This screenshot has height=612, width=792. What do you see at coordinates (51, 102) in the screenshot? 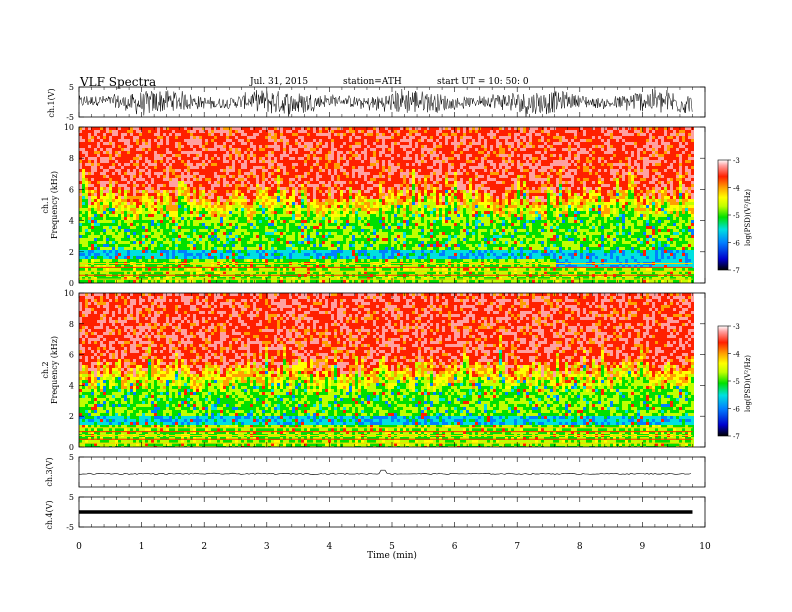
I see `ch1-wave-ylabel: ch.1(V)` at bounding box center [51, 102].